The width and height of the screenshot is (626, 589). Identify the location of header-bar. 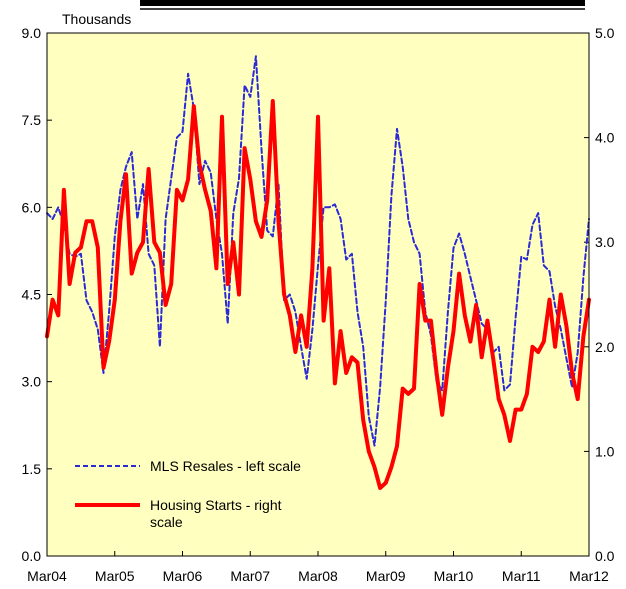
(362, 3).